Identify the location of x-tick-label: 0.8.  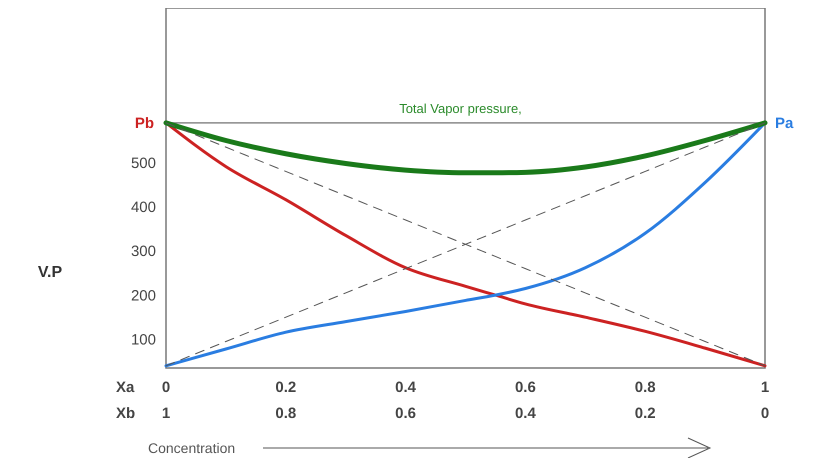
(645, 387).